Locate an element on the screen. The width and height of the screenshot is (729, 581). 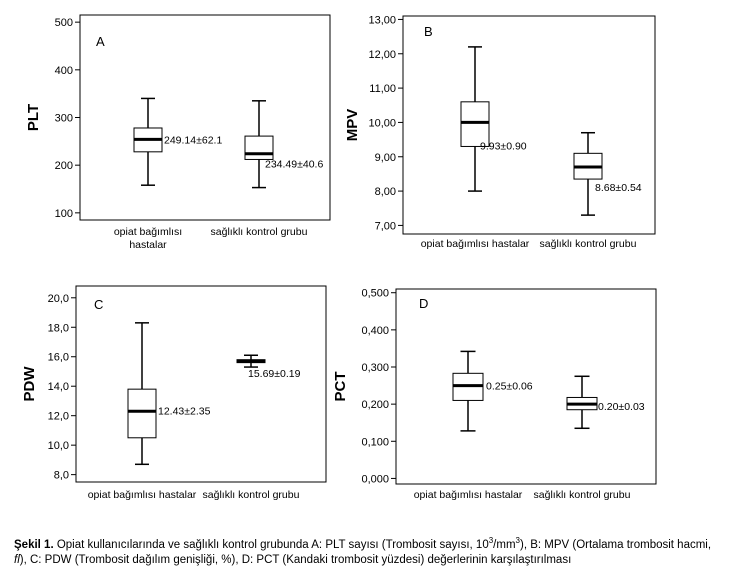
y-tick-label: 0,400 is located at coordinates (375, 331).